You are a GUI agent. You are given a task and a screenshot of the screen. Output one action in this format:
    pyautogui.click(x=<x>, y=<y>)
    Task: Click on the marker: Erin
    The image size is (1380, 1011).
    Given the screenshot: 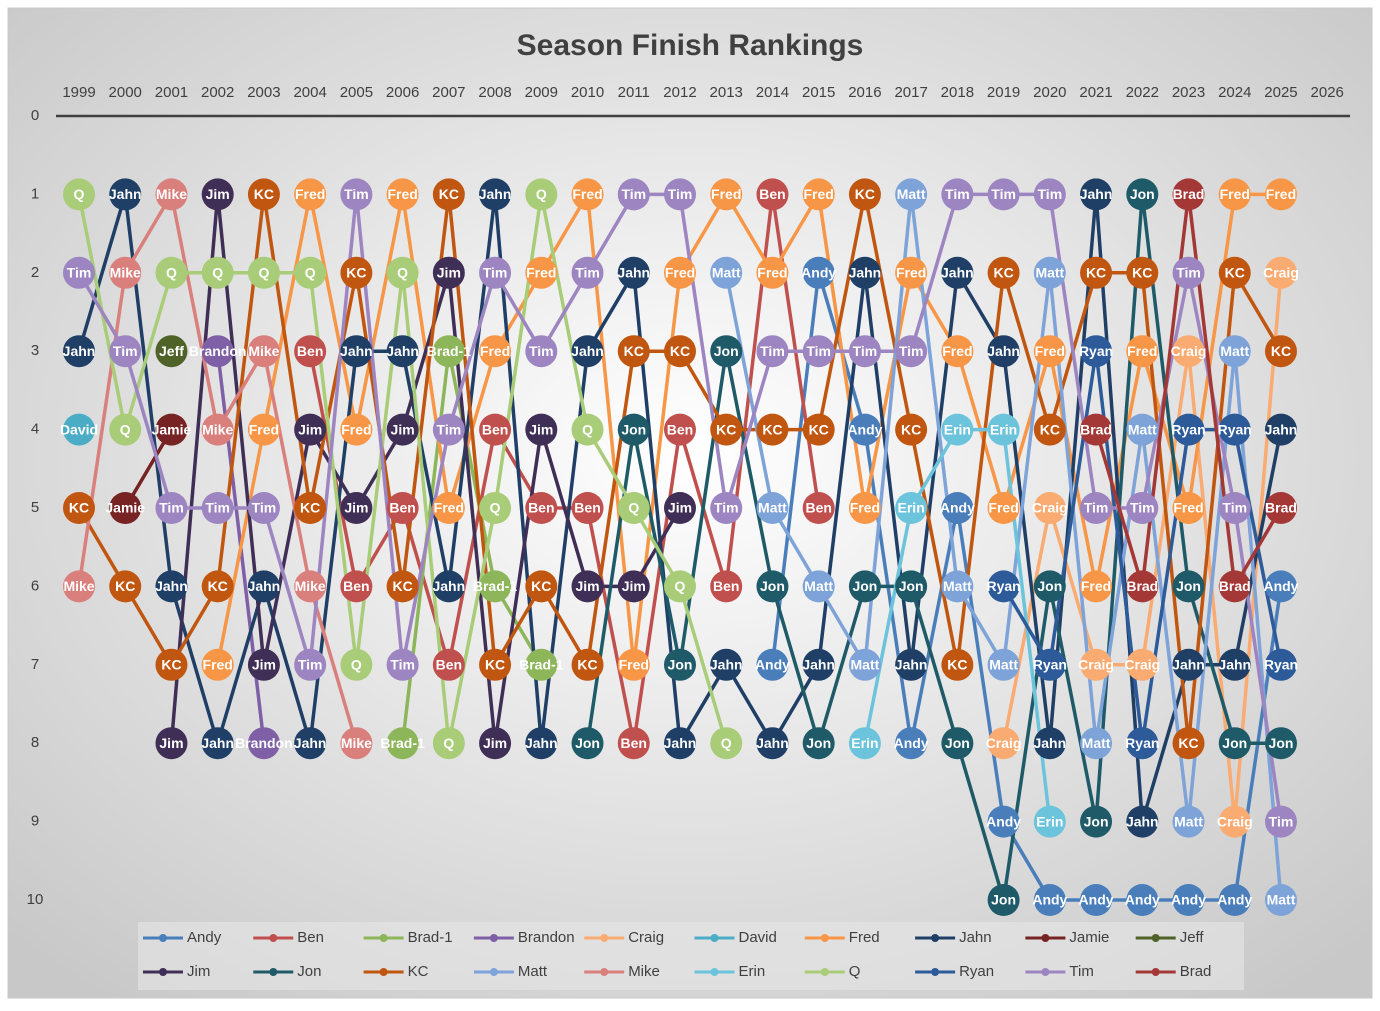 What is the action you would take?
    pyautogui.click(x=1049, y=821)
    